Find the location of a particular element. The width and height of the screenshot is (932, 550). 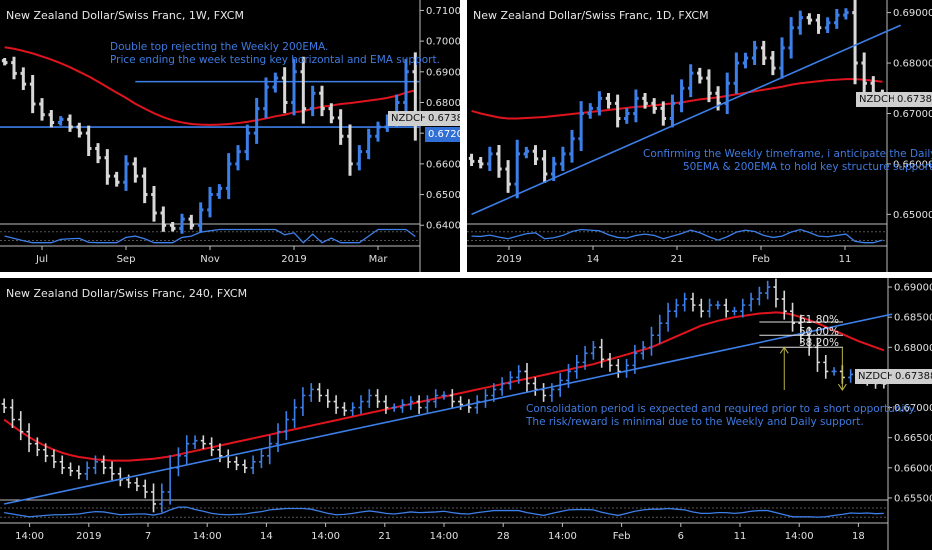

ema-200-line is located at coordinates (210, 86).